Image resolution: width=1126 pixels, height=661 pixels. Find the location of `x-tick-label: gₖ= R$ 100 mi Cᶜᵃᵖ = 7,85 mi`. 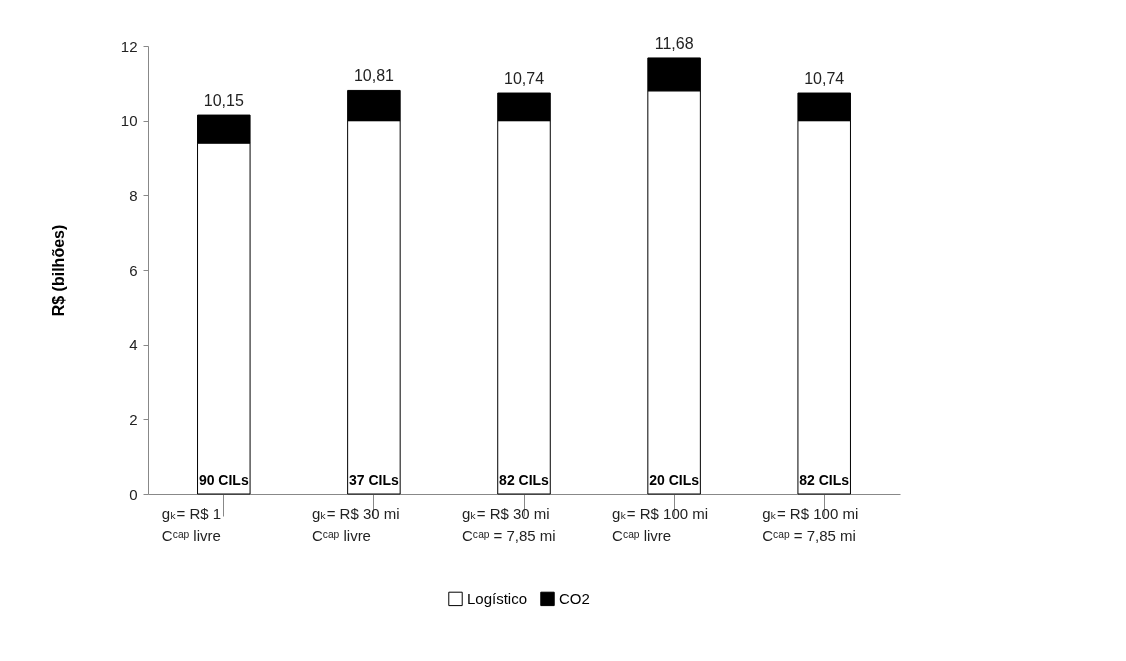

x-tick-label: gₖ= R$ 100 mi Cᶜᵃᵖ = 7,85 mi is located at coordinates (810, 524).